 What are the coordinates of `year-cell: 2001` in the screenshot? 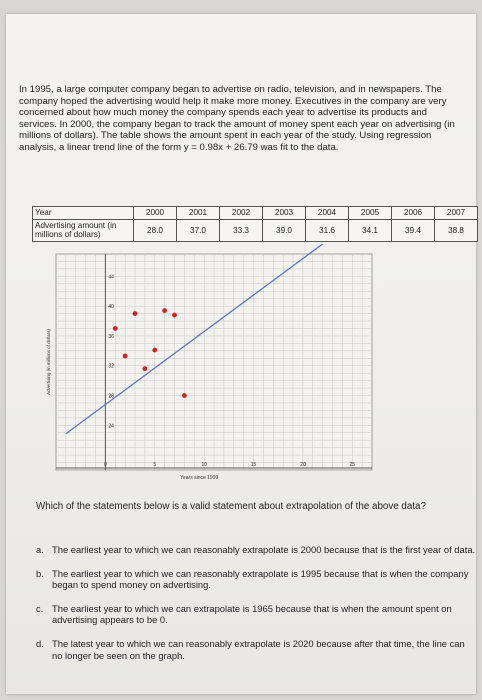 It's located at (198, 213).